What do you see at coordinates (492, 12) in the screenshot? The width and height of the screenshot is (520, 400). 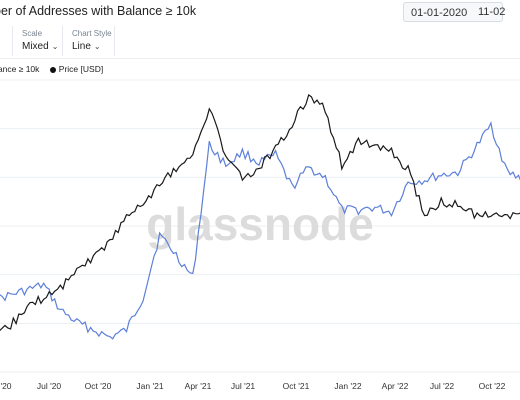 I see `date-to-input: 11-02` at bounding box center [492, 12].